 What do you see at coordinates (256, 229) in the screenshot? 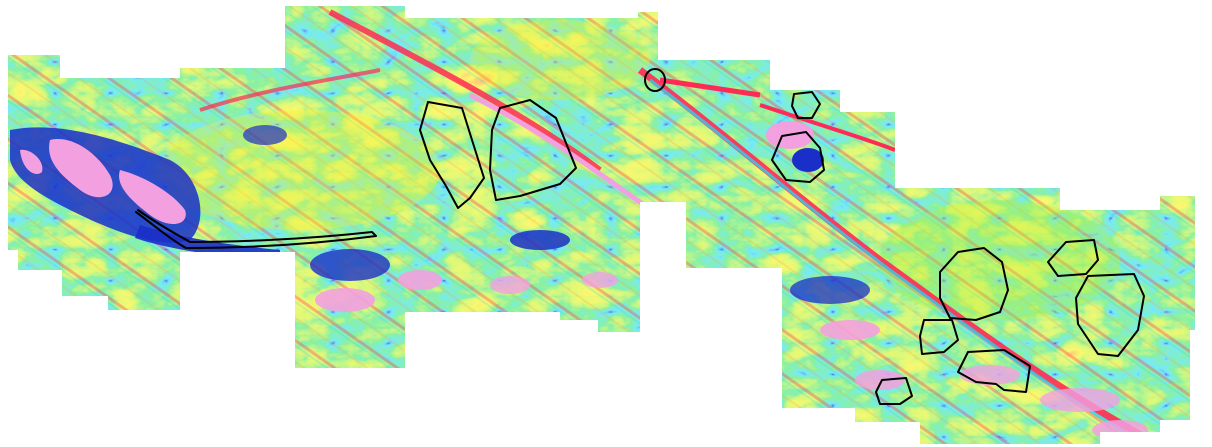
I see `outline-strip` at bounding box center [256, 229].